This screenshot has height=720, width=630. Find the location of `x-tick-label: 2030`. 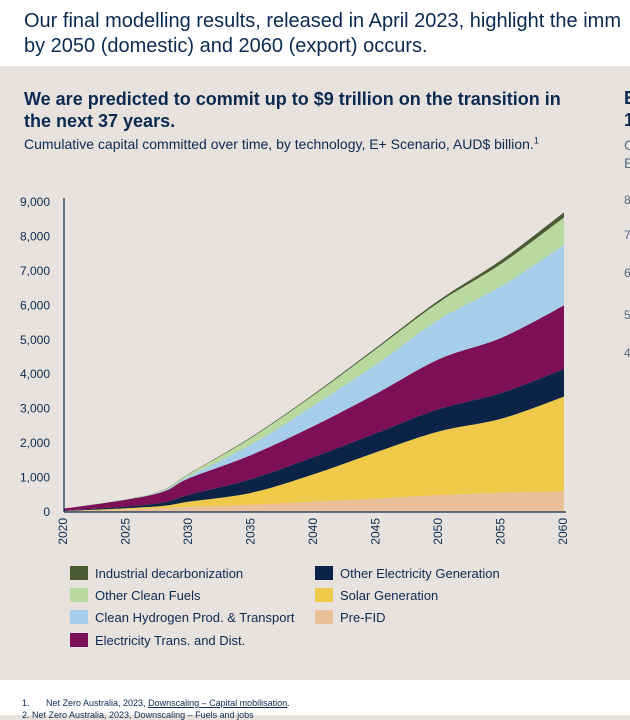

x-tick-label: 2030 is located at coordinates (188, 531).